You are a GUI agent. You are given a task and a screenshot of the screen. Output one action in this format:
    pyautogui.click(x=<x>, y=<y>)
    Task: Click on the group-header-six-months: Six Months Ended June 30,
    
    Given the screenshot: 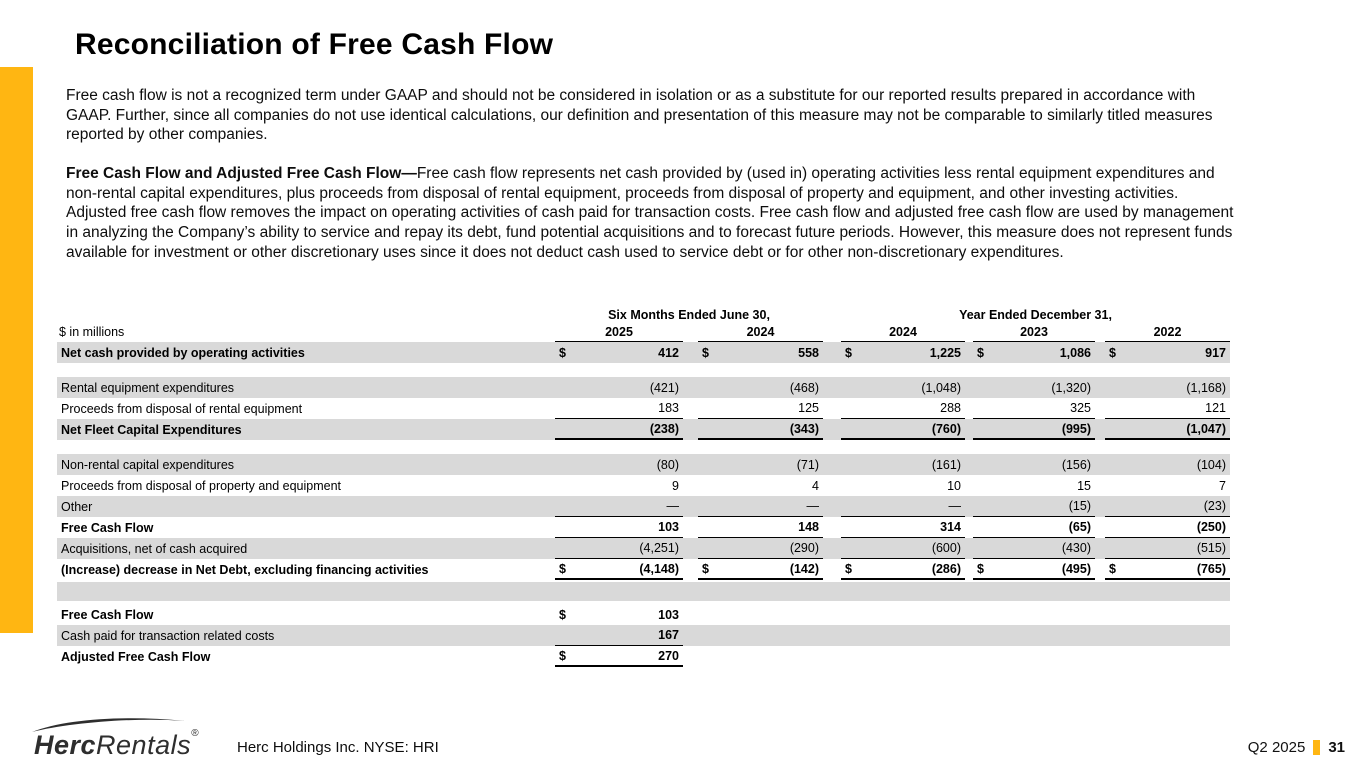 What is the action you would take?
    pyautogui.click(x=689, y=315)
    